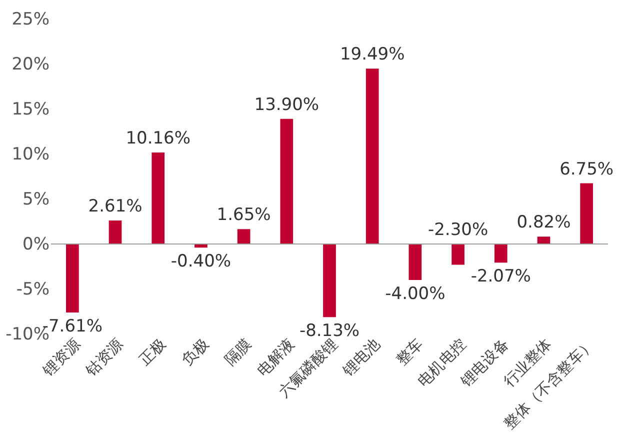  What do you see at coordinates (115, 206) in the screenshot?
I see `data-label: 2.61%` at bounding box center [115, 206].